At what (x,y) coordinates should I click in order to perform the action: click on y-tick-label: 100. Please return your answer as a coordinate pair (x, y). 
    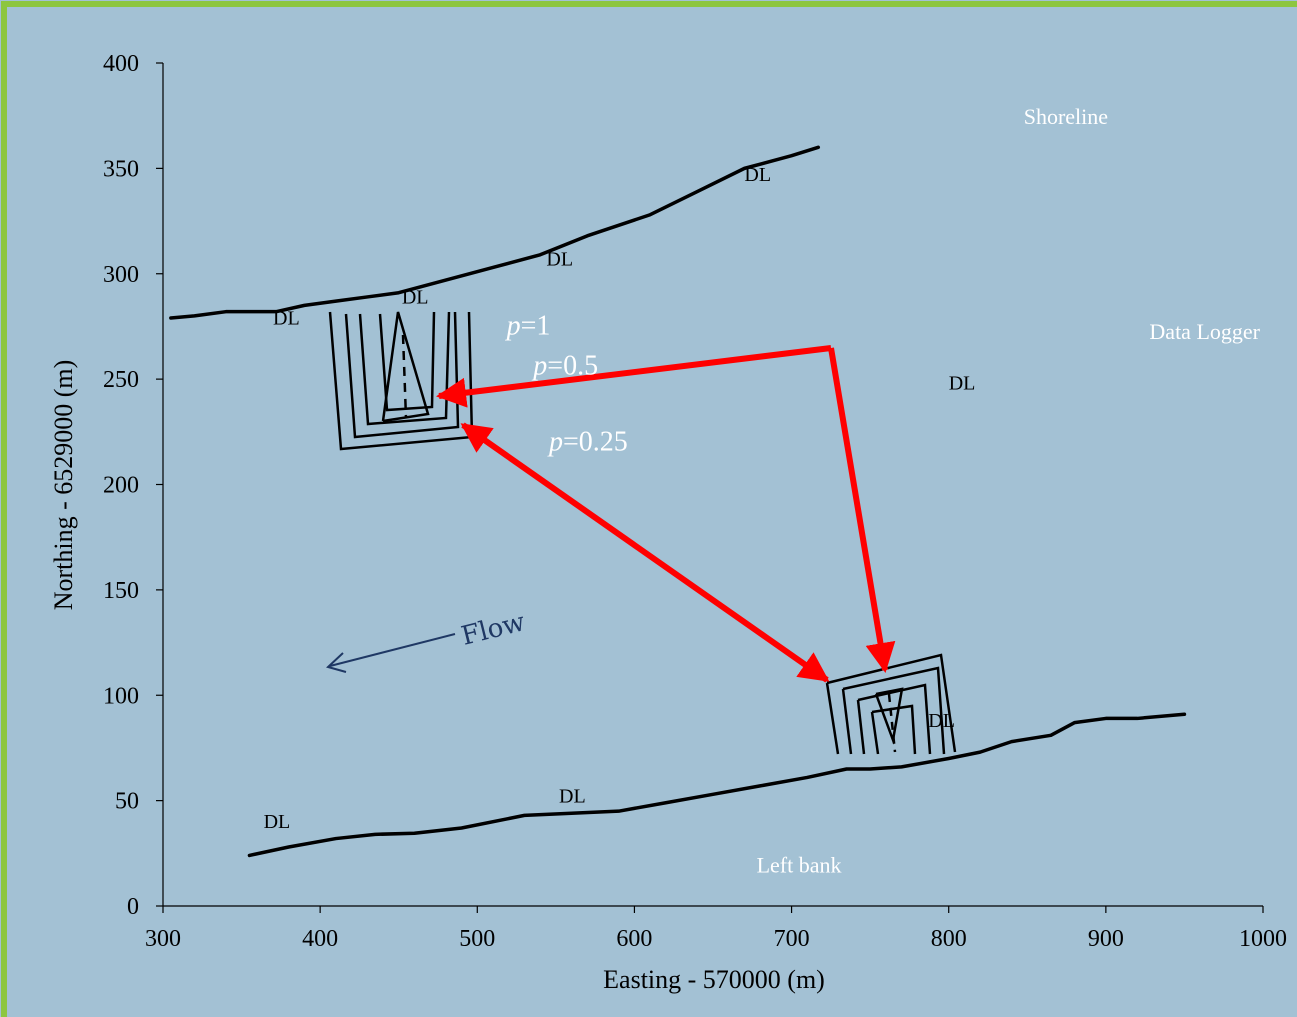
    Looking at the image, I should click on (121, 696).